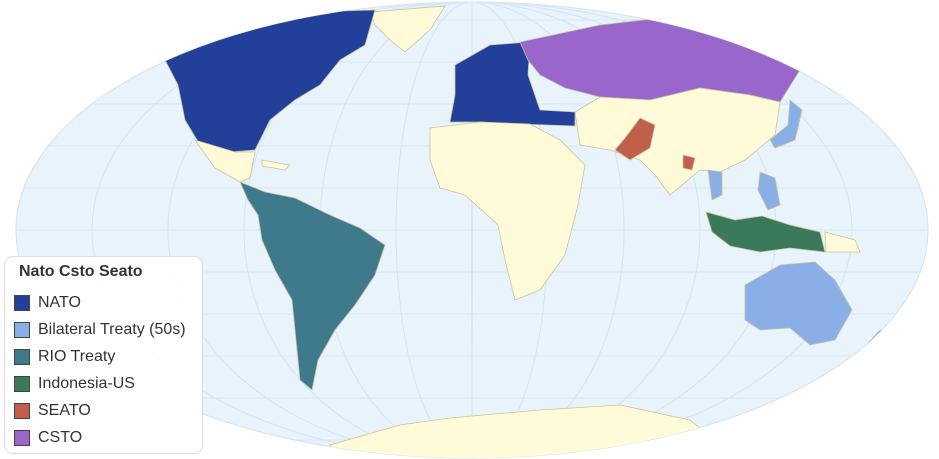  I want to click on legend-label: SEATO, so click(64, 410).